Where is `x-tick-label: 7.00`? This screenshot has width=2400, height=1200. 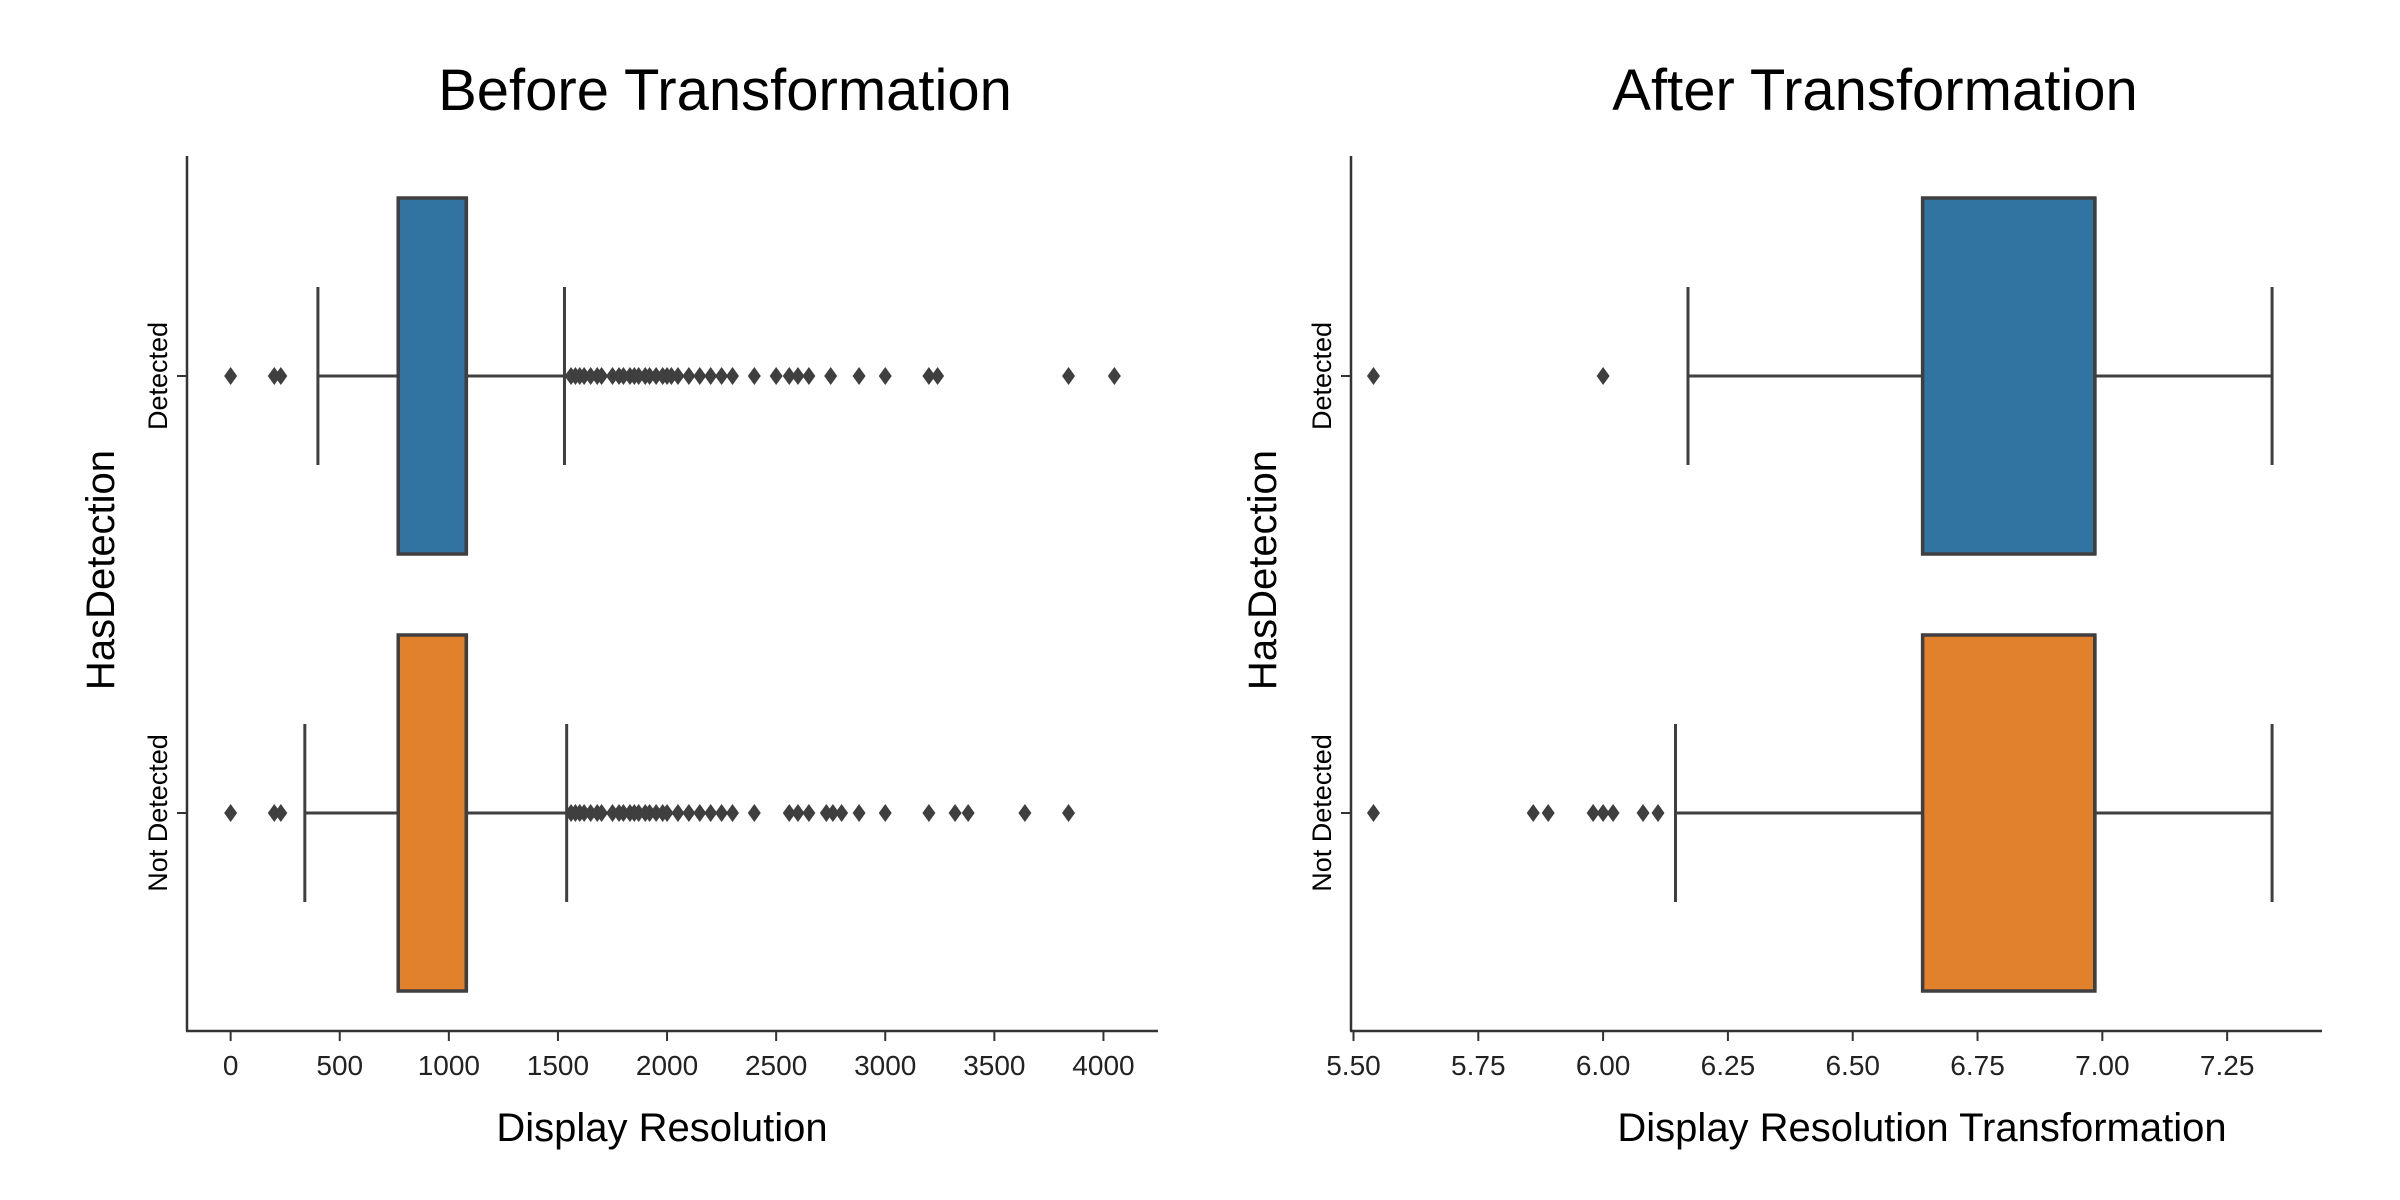 x-tick-label: 7.00 is located at coordinates (2102, 1065).